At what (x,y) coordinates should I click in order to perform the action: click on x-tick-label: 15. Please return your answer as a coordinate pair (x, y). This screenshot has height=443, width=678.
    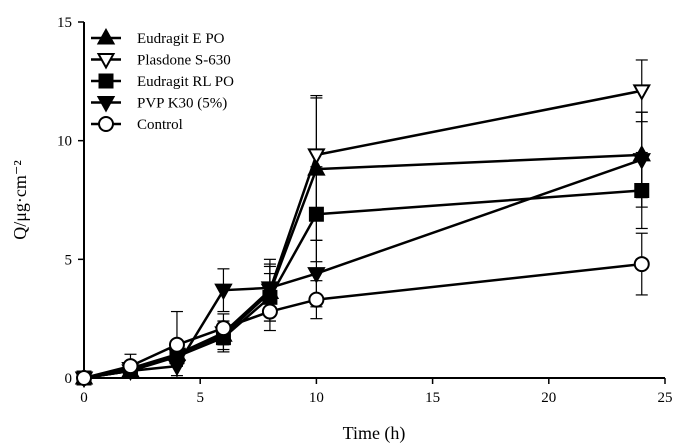
    Looking at the image, I should click on (432, 398).